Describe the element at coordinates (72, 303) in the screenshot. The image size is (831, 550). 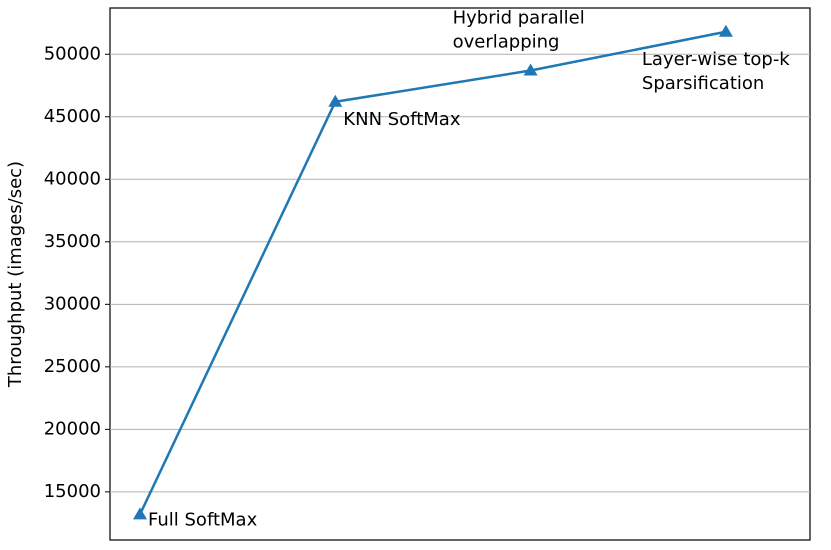
I see `y-tick-label: 30000` at that location.